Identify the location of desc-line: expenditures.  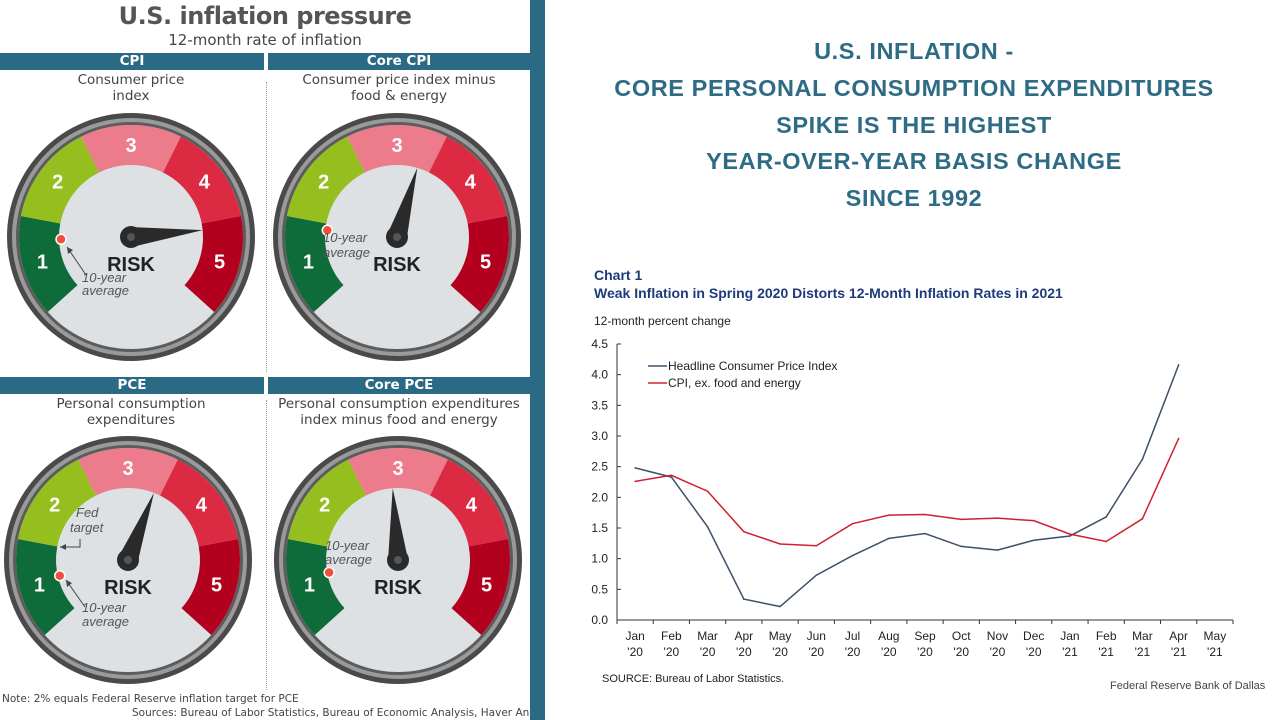
(131, 420).